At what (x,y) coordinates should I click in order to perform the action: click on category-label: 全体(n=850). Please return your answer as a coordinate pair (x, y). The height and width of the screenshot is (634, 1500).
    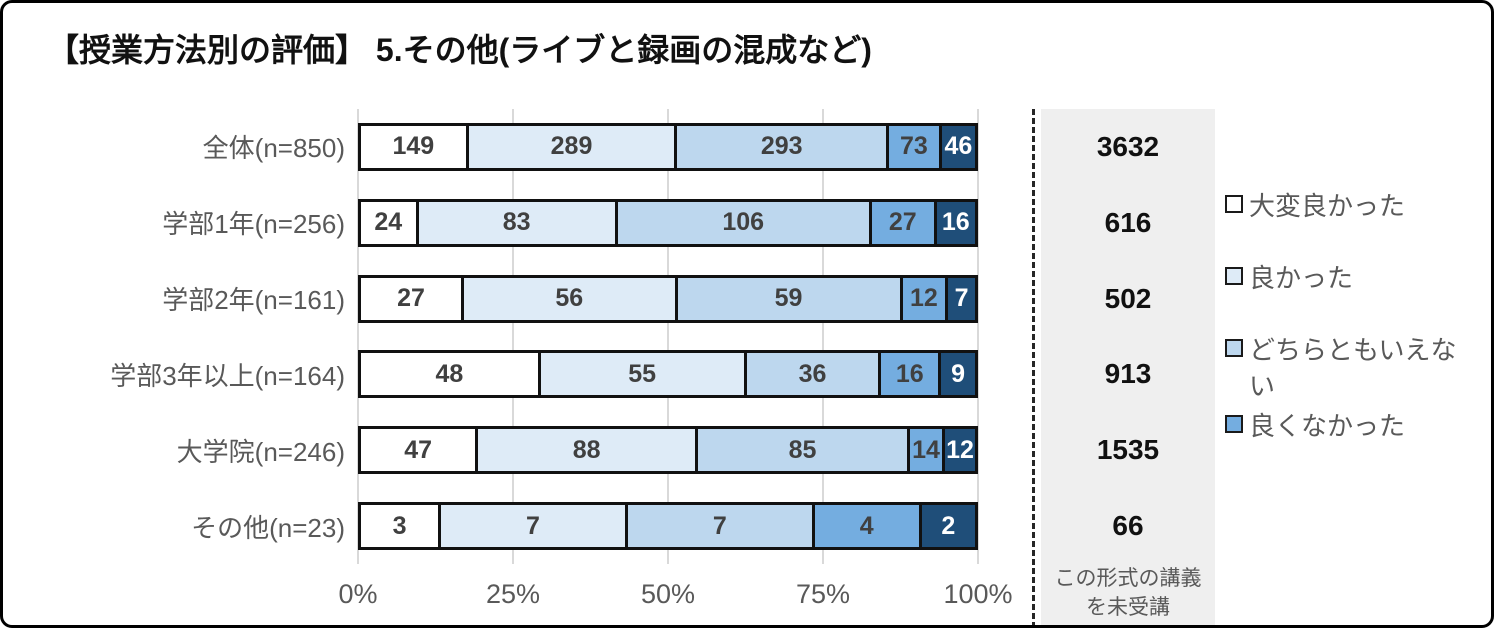
    Looking at the image, I should click on (273, 148).